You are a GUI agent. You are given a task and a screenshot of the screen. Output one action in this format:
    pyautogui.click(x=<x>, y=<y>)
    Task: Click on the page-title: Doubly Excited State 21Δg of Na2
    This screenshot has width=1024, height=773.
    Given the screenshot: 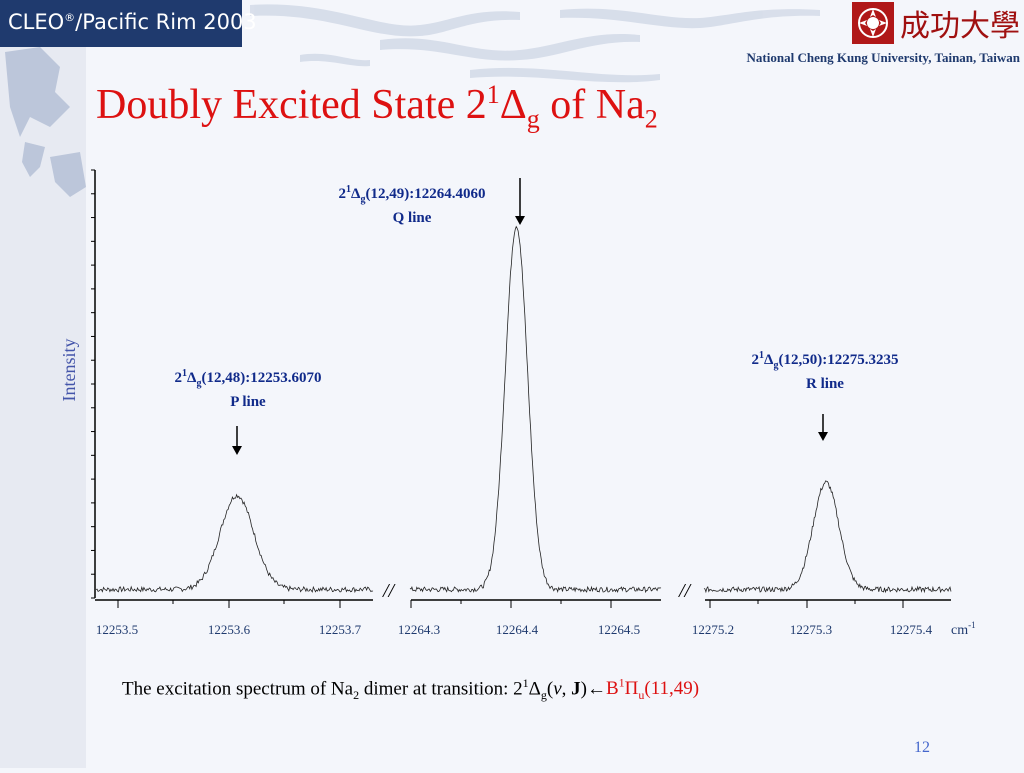 What is the action you would take?
    pyautogui.click(x=377, y=107)
    